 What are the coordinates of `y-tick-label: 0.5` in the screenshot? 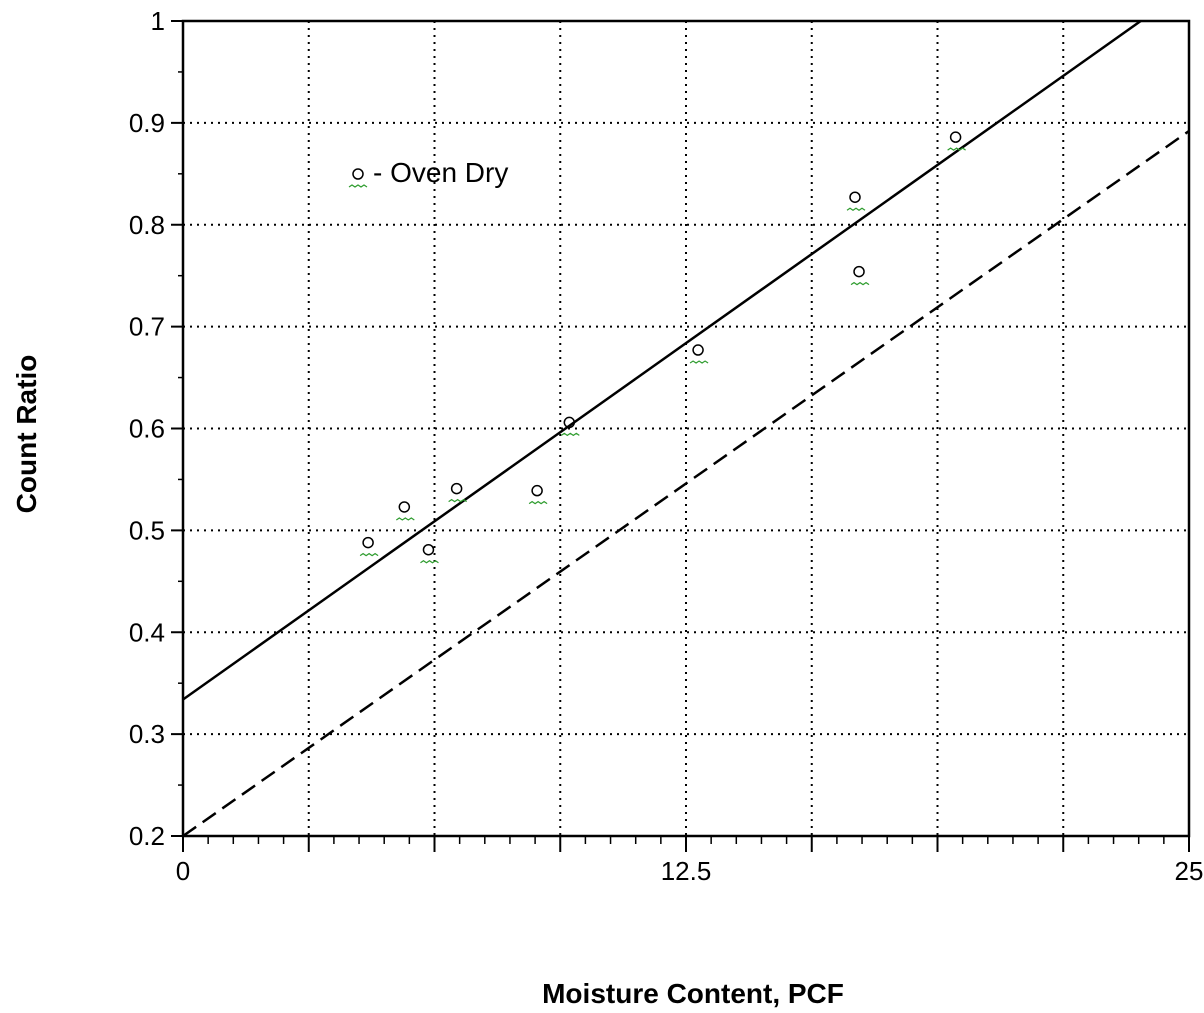 It's located at (147, 530).